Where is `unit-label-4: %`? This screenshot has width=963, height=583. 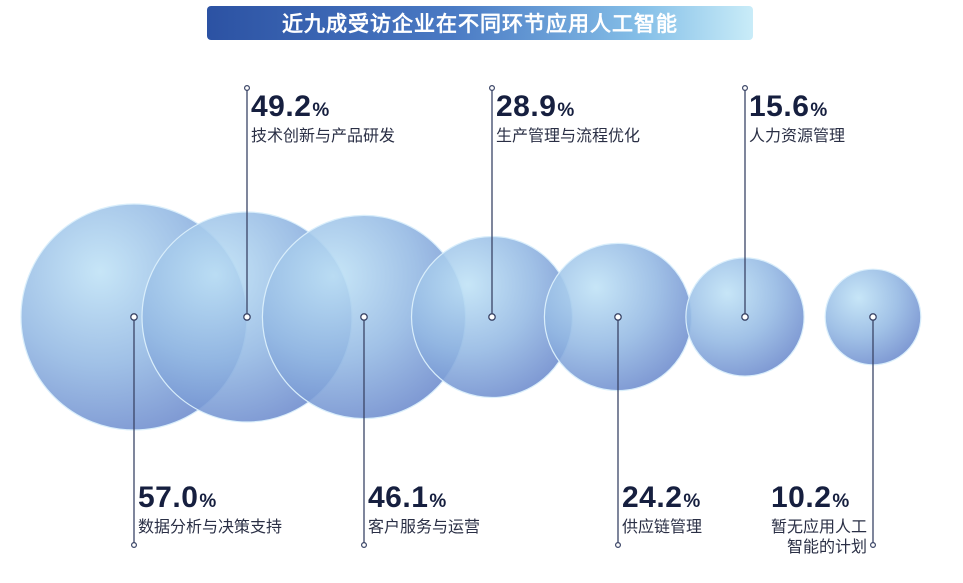
unit-label-4: % is located at coordinates (566, 110).